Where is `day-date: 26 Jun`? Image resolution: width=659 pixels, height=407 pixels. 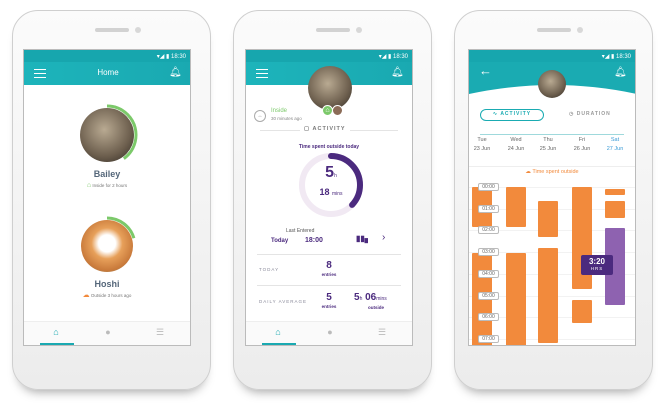
day-date: 26 Jun is located at coordinates (582, 149).